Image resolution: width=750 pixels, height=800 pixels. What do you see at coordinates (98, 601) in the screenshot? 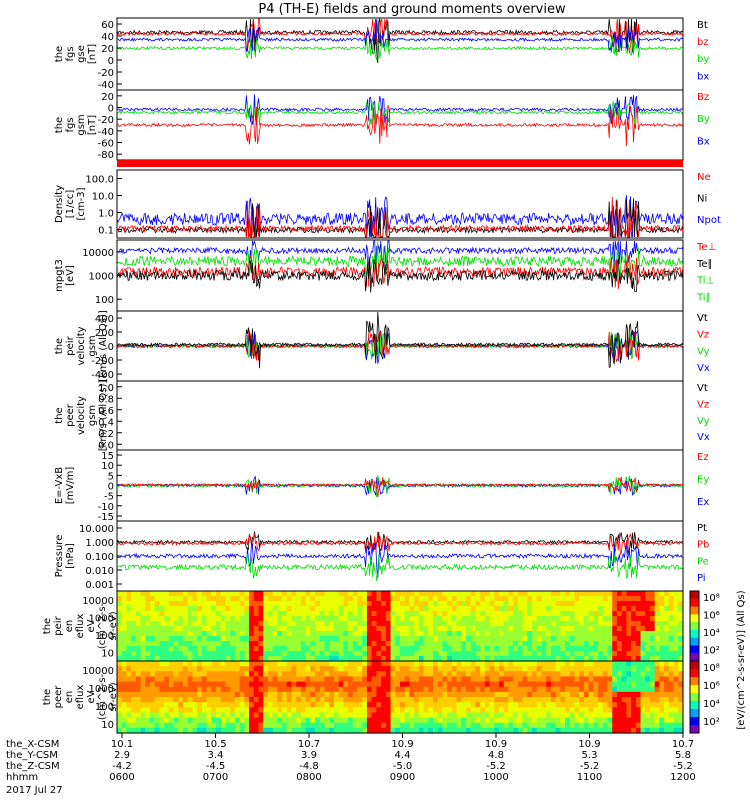
I see `y-tick-label: 10000` at bounding box center [98, 601].